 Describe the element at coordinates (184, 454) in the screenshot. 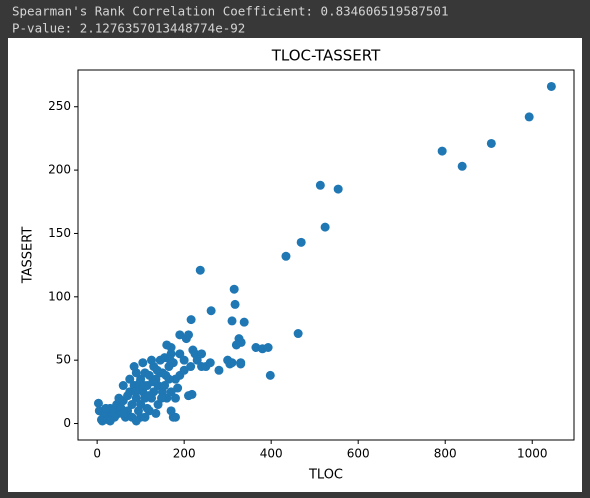

I see `x-tick-label: 200` at that location.